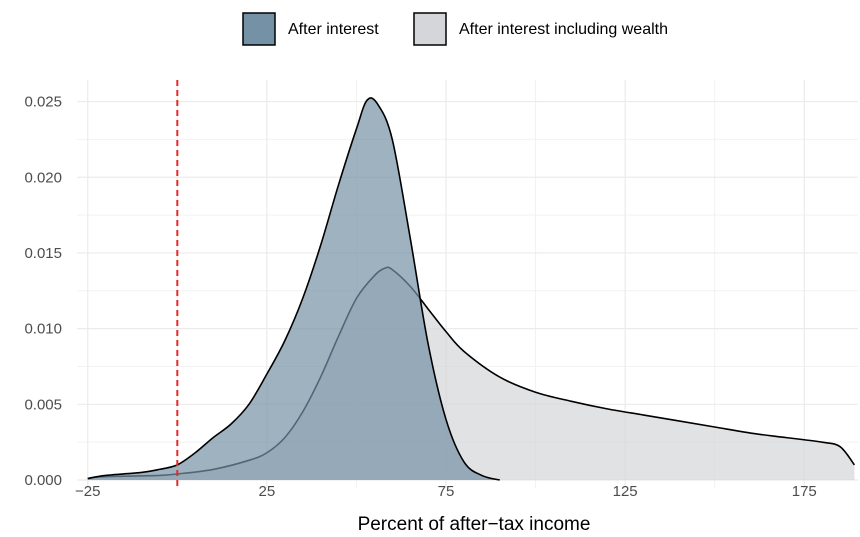  I want to click on y-tick-label: 0.015, so click(43, 253).